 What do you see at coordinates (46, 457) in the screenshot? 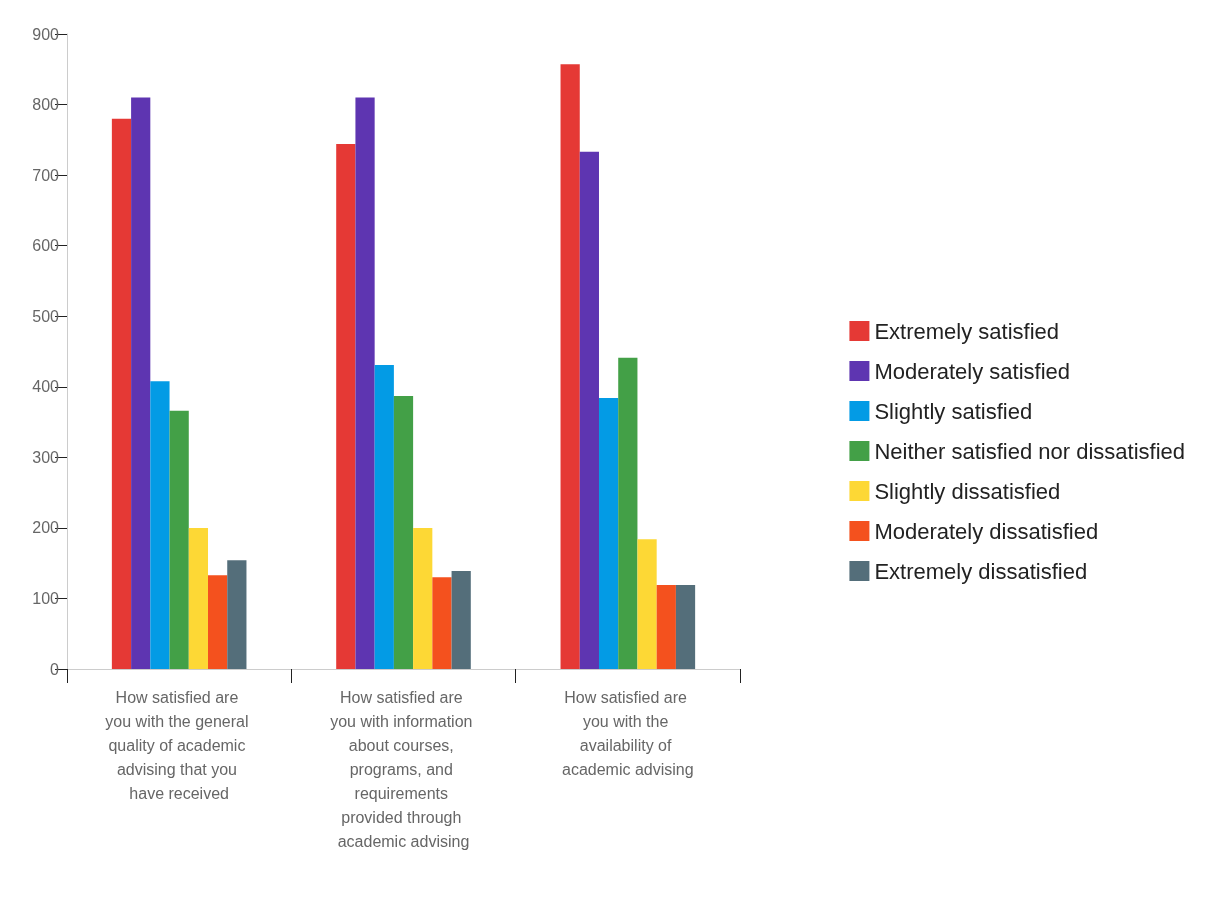
I see `y-tick-label: 300` at bounding box center [46, 457].